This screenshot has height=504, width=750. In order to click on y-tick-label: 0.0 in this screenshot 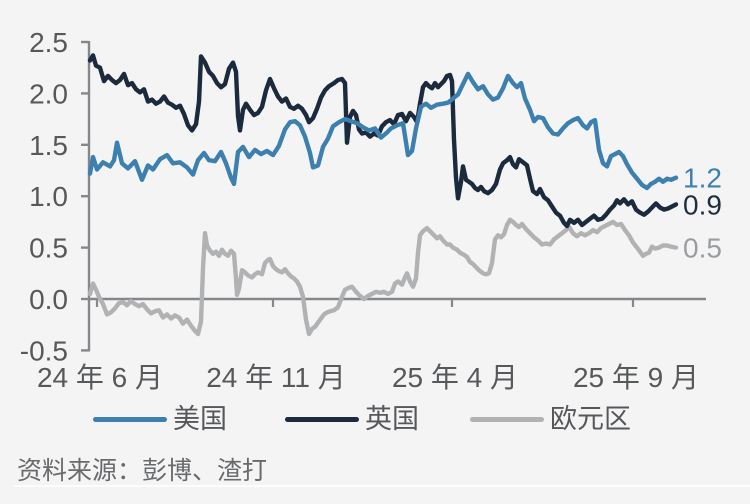, I will do `click(48, 299)`.